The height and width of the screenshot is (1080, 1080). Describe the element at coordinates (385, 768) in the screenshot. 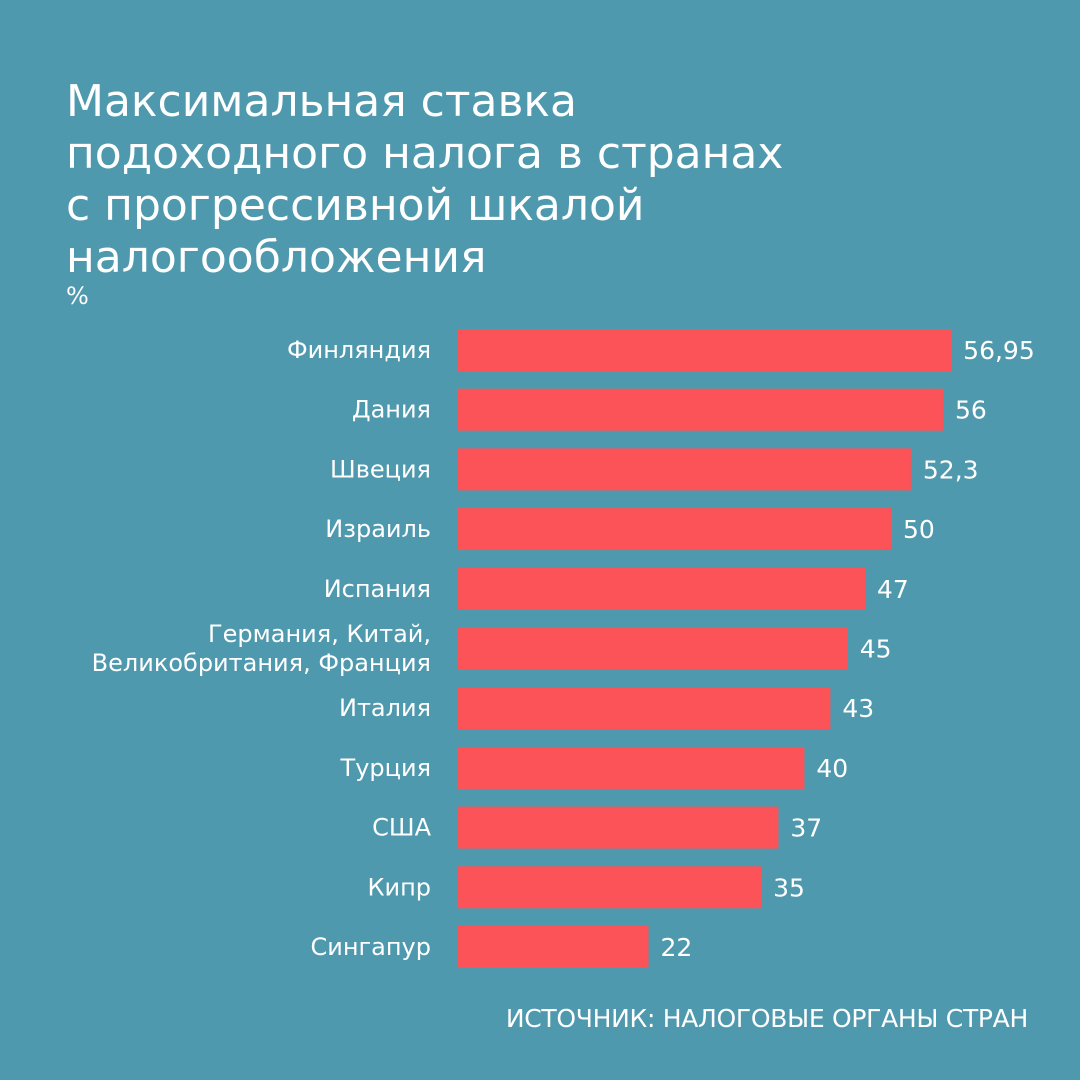

I see `category-label: Турция` at that location.